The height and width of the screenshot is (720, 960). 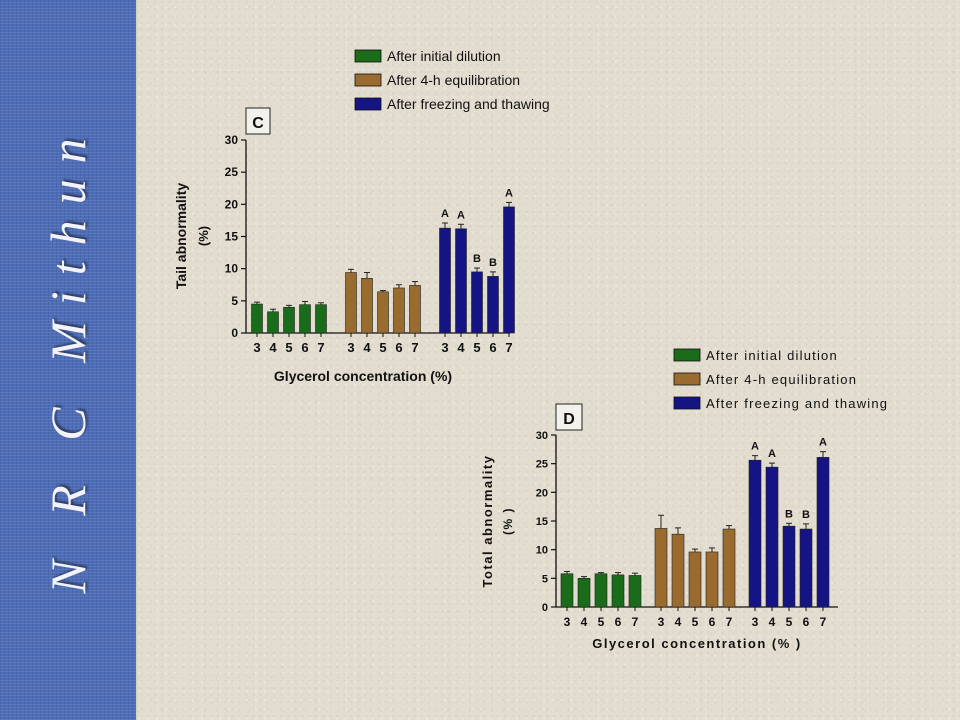 What do you see at coordinates (569, 419) in the screenshot?
I see `panel-label: D` at bounding box center [569, 419].